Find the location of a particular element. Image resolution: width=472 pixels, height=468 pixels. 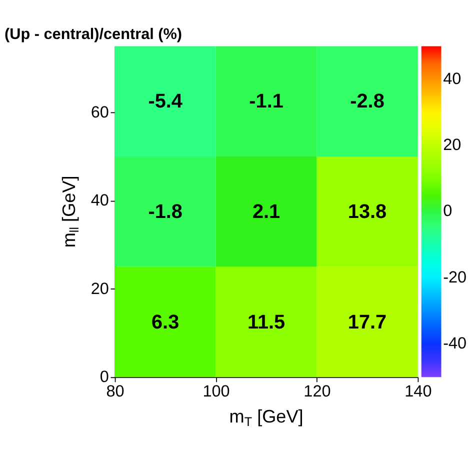

data-label: 6.3 is located at coordinates (166, 322).